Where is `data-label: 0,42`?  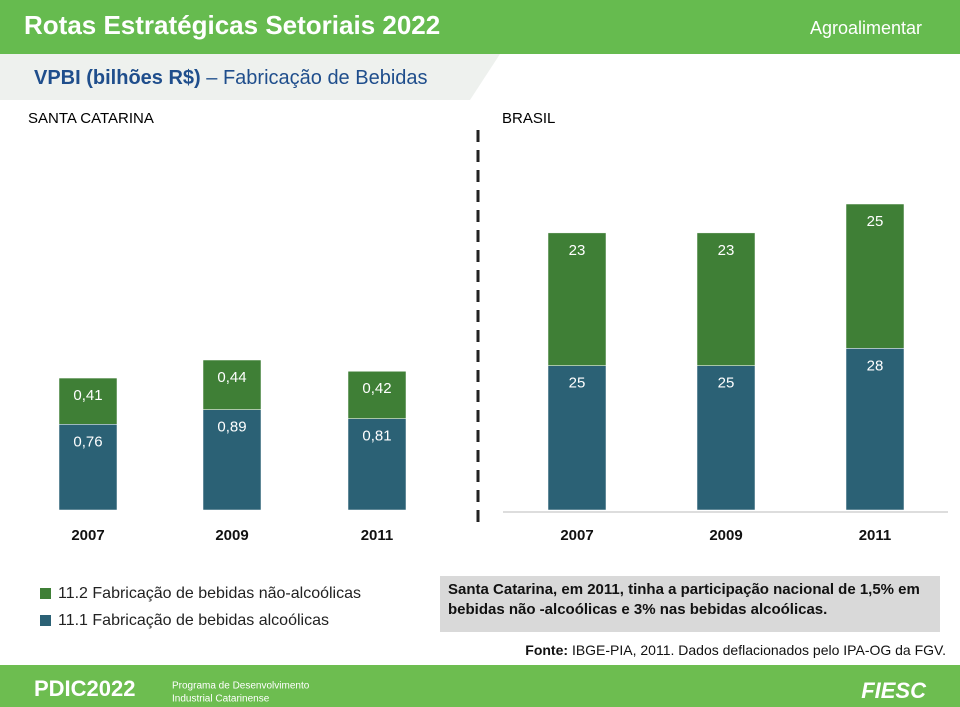
data-label: 0,42 is located at coordinates (376, 388).